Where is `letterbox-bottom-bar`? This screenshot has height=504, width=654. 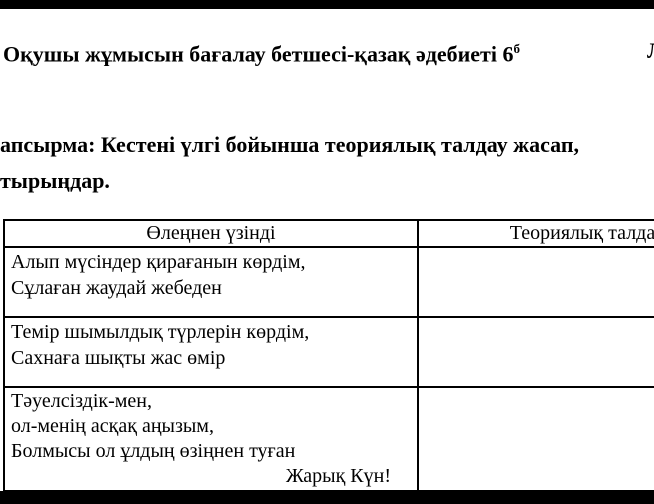
letterbox-bottom-bar is located at coordinates (327, 497).